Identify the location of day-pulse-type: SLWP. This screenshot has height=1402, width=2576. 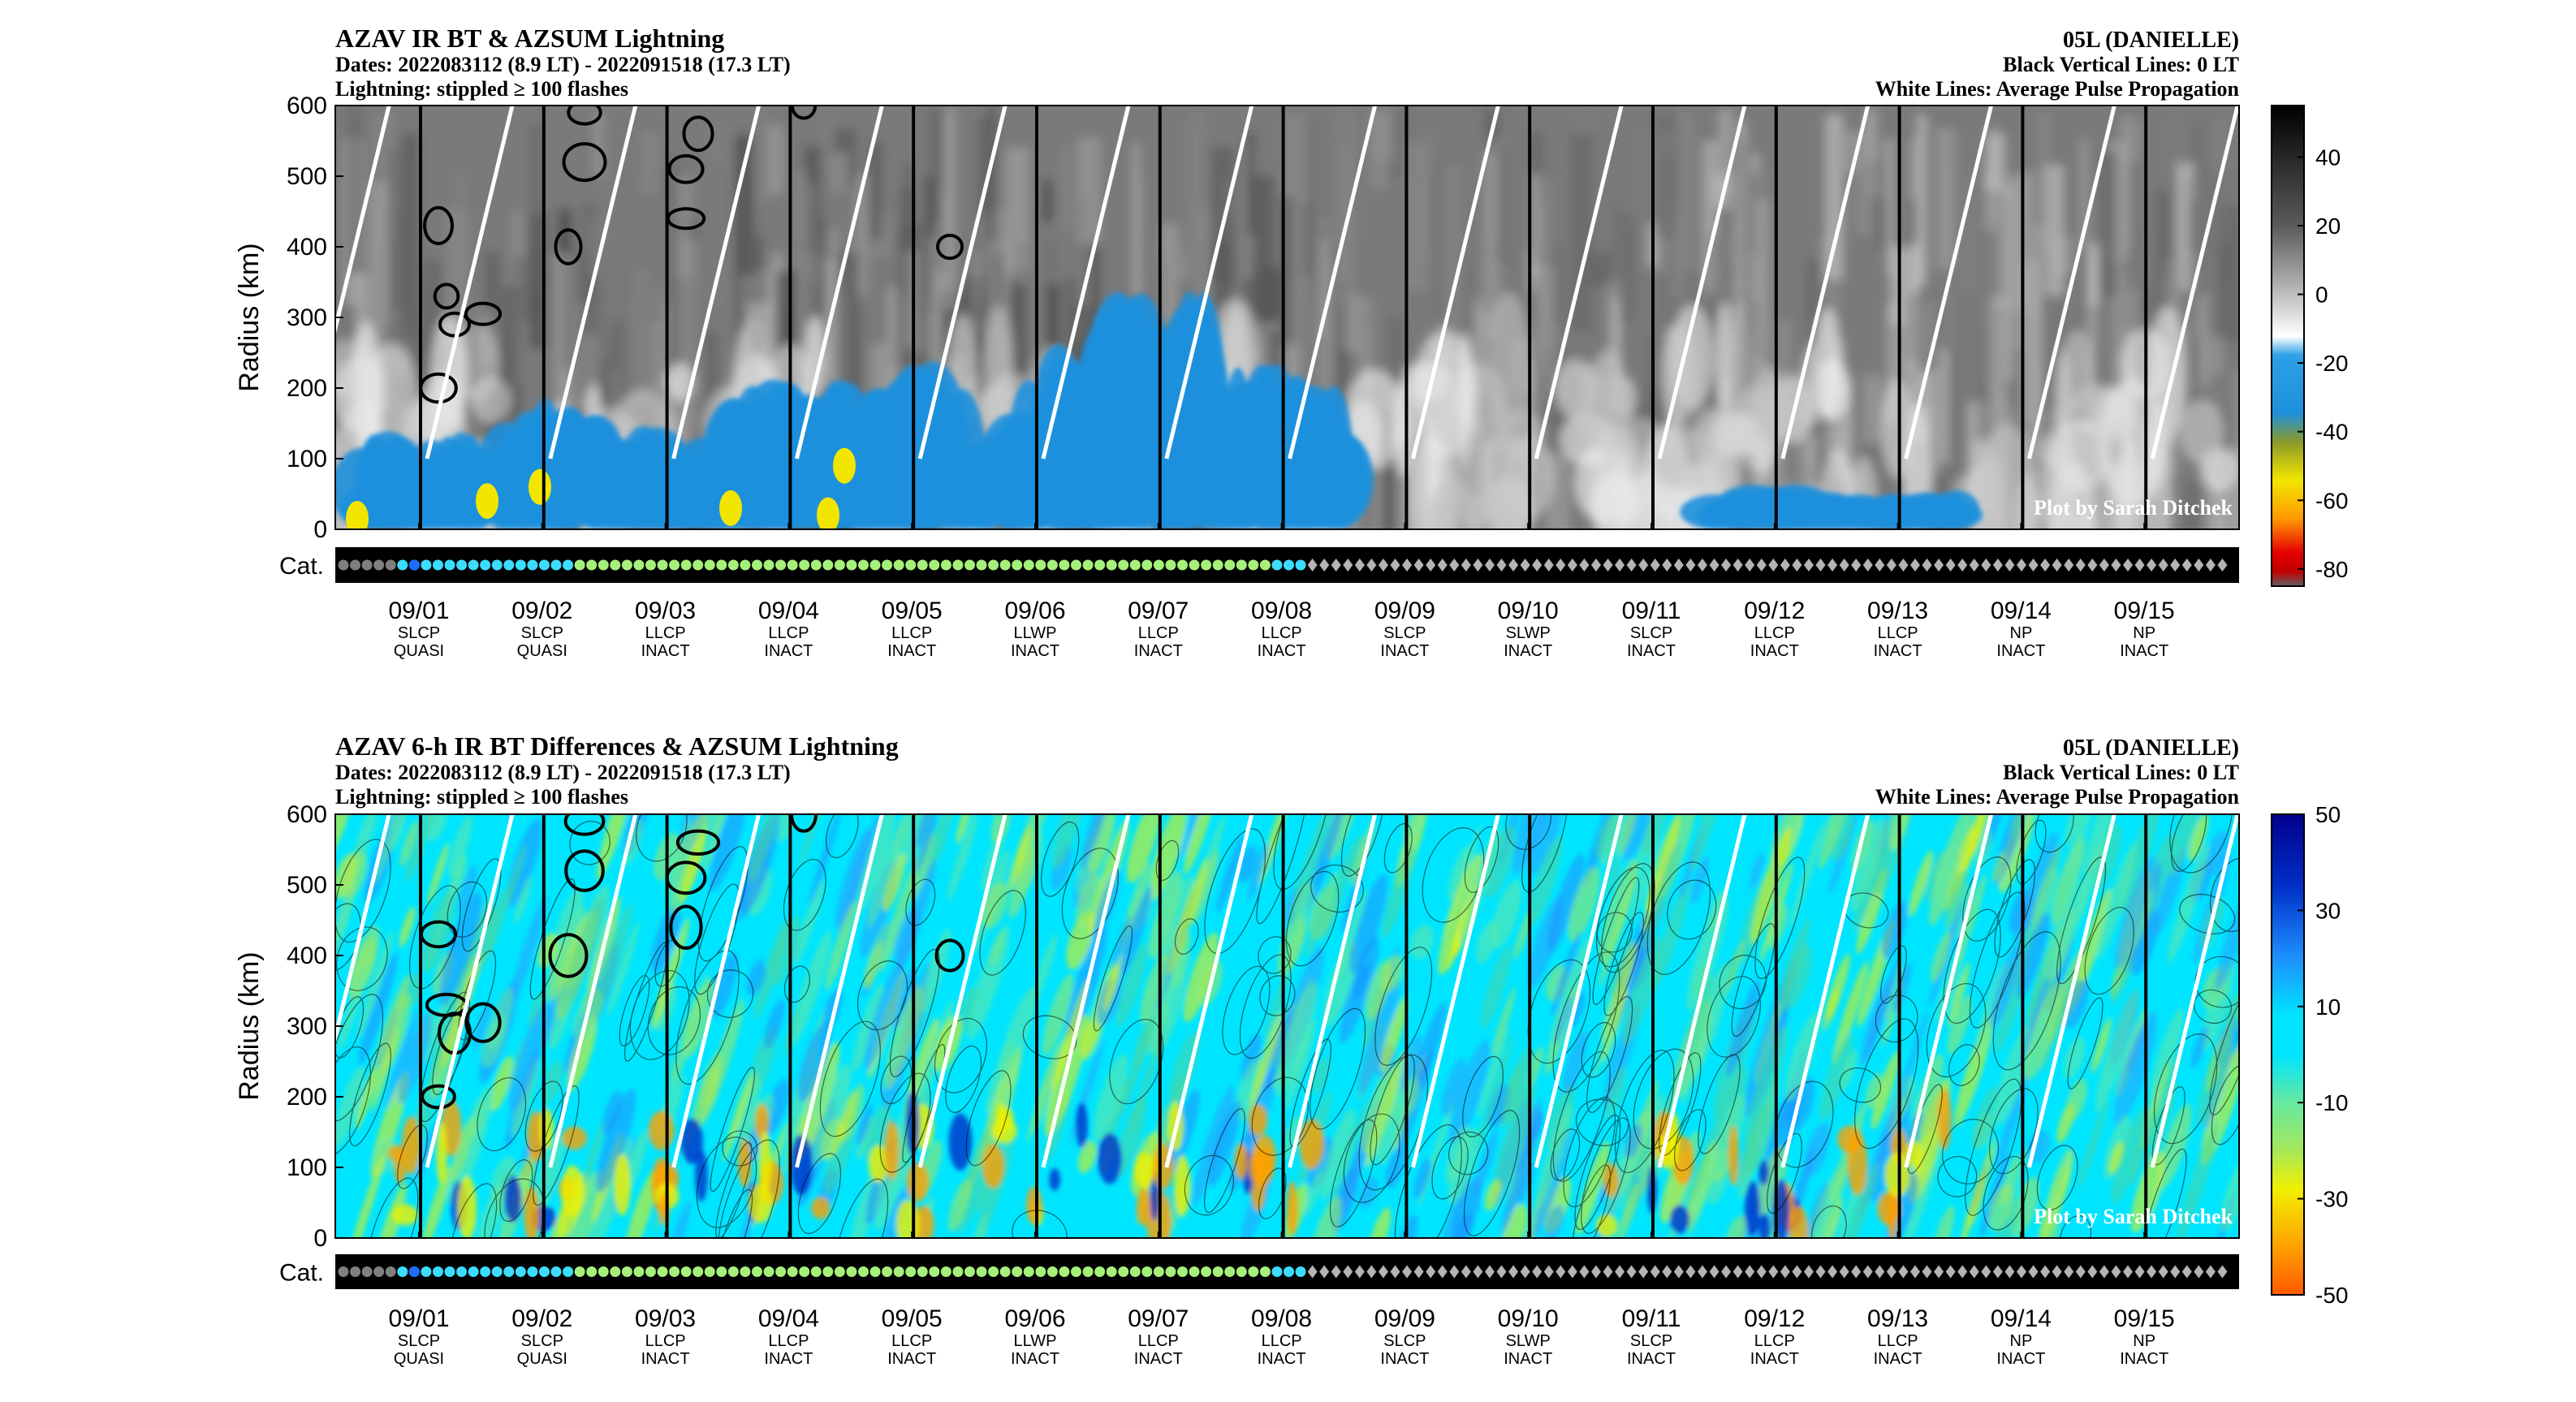
(1528, 1341).